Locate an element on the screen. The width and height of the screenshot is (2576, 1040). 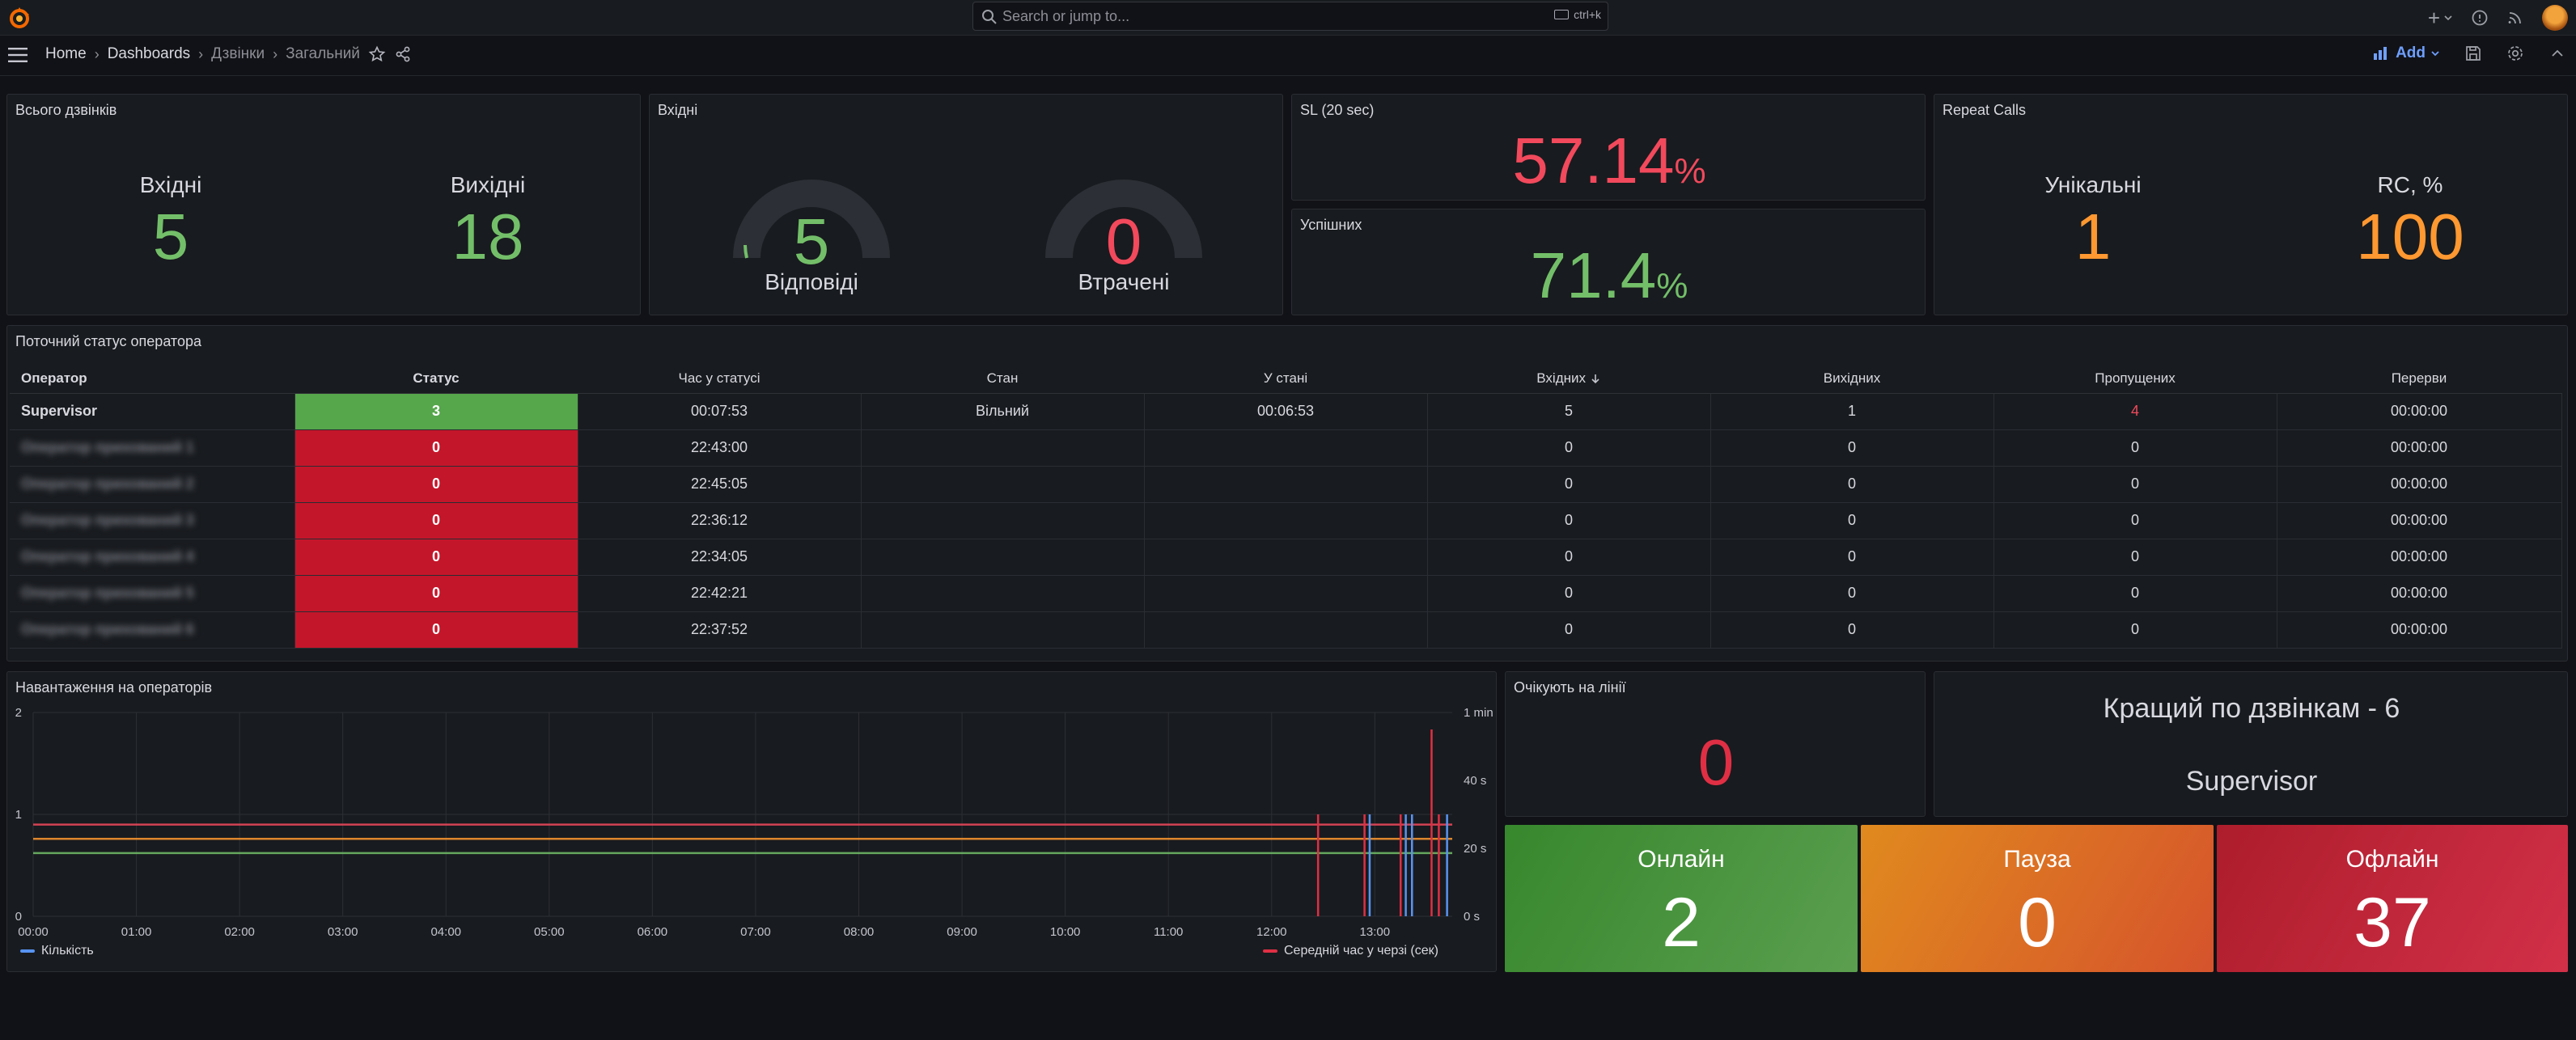
y-right-tick-label: 40 s is located at coordinates (1475, 781).